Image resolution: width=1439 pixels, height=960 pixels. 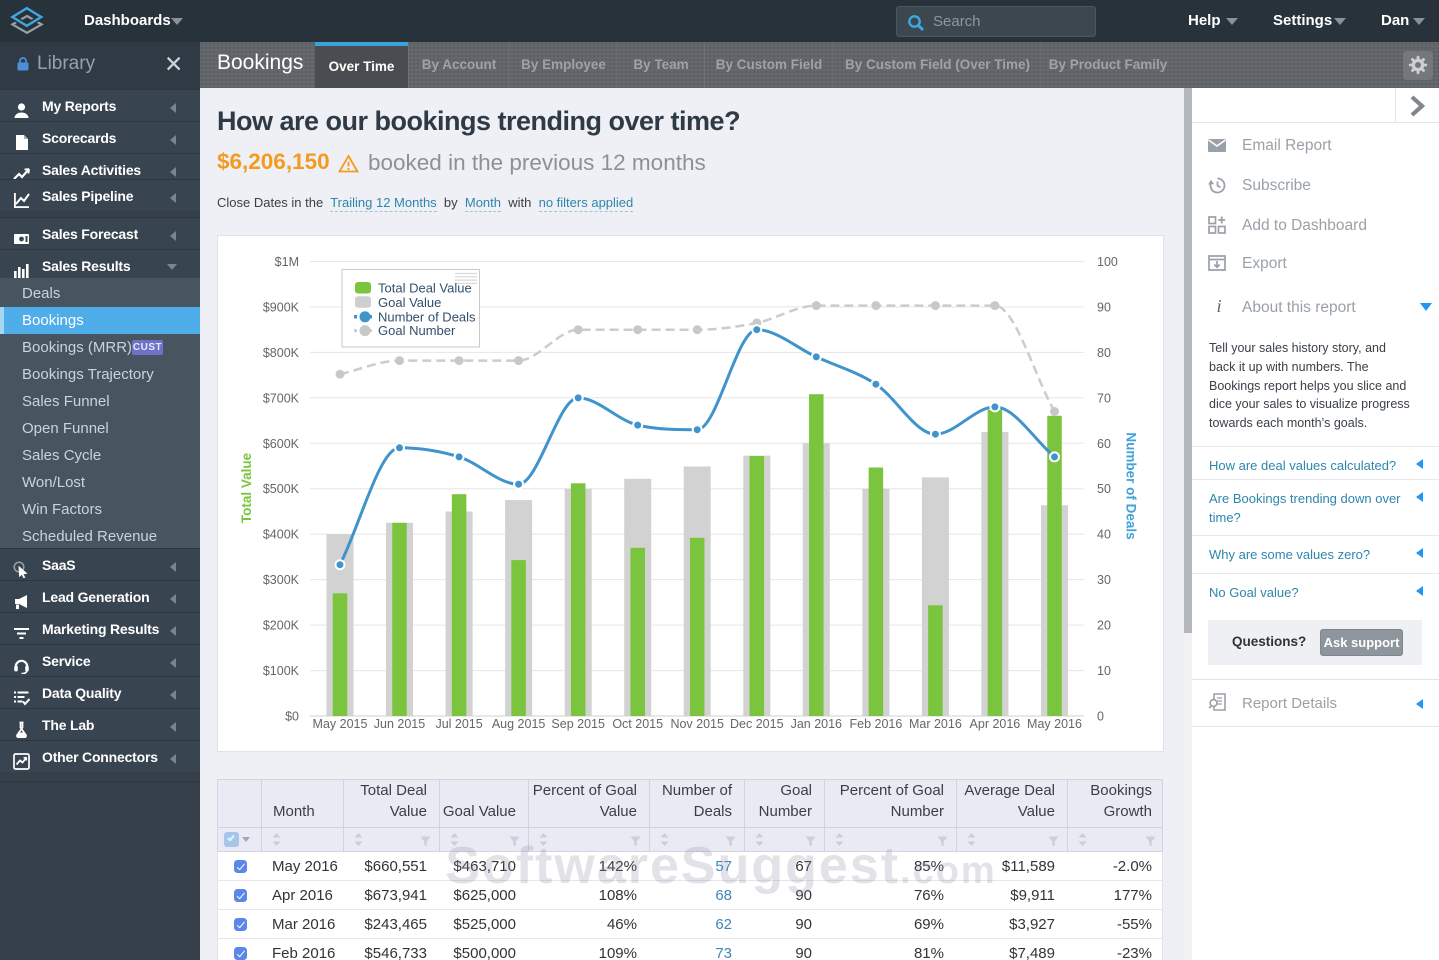 What do you see at coordinates (281, 353) in the screenshot?
I see `svg-text: $800K` at bounding box center [281, 353].